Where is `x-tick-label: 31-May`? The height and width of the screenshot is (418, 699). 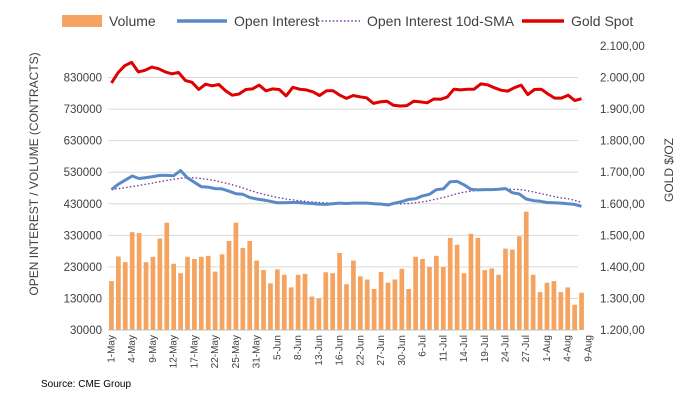 x-tick-label: 31-May is located at coordinates (257, 351).